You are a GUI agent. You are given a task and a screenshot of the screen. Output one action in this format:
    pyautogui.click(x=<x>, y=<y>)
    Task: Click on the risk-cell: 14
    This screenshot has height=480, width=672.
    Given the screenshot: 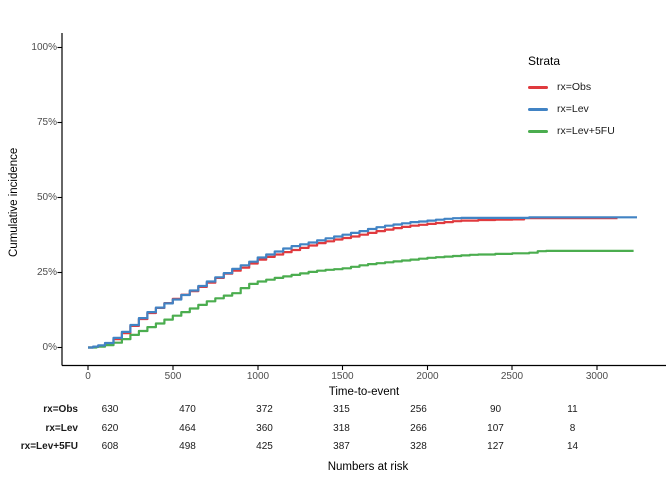 What is the action you would take?
    pyautogui.click(x=572, y=446)
    